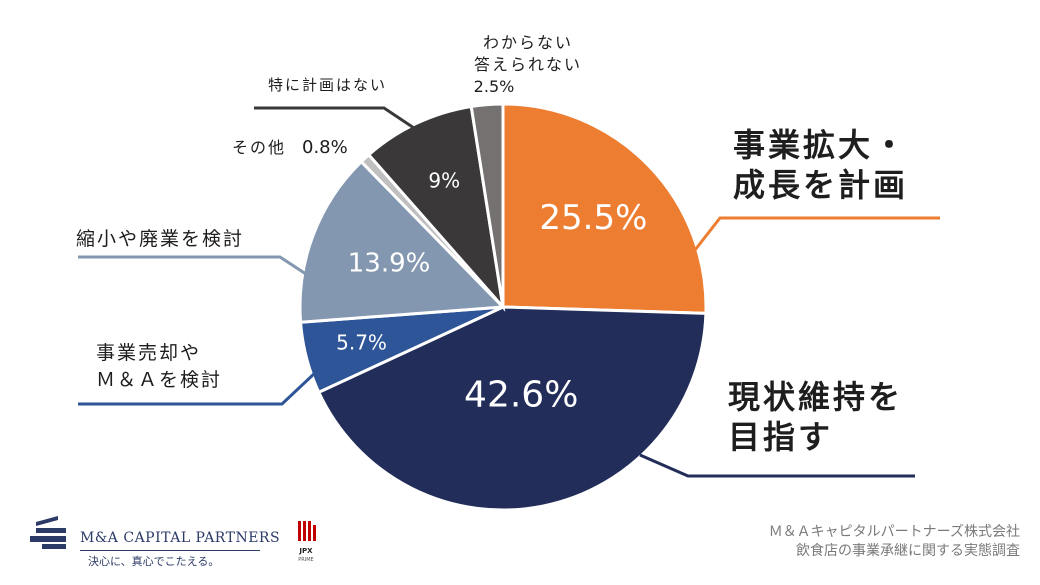  Describe the element at coordinates (894, 532) in the screenshot. I see `source-company: Ｍ＆Ａキャピタルパートナーズ株式会社` at that location.